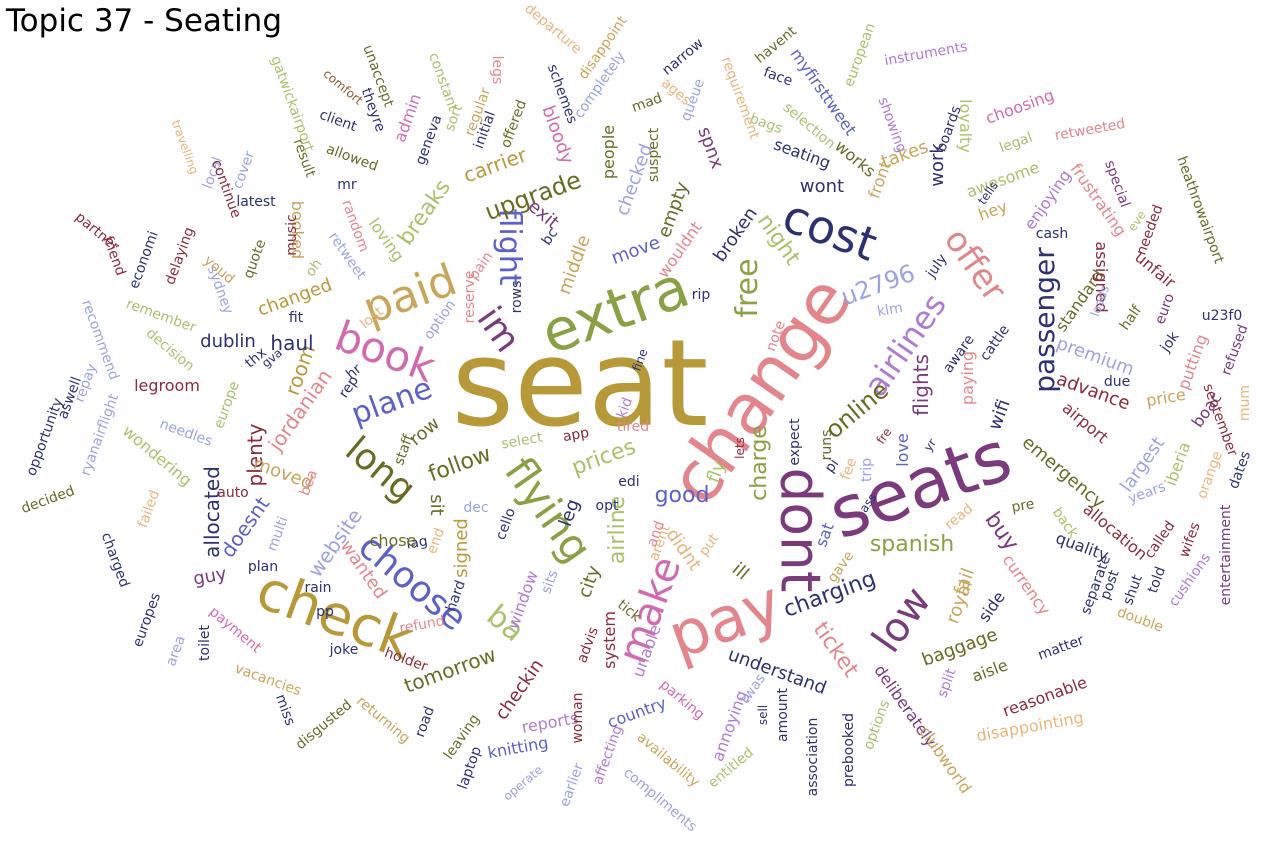 The width and height of the screenshot is (1280, 844). I want to click on cloud-word: follow, so click(460, 464).